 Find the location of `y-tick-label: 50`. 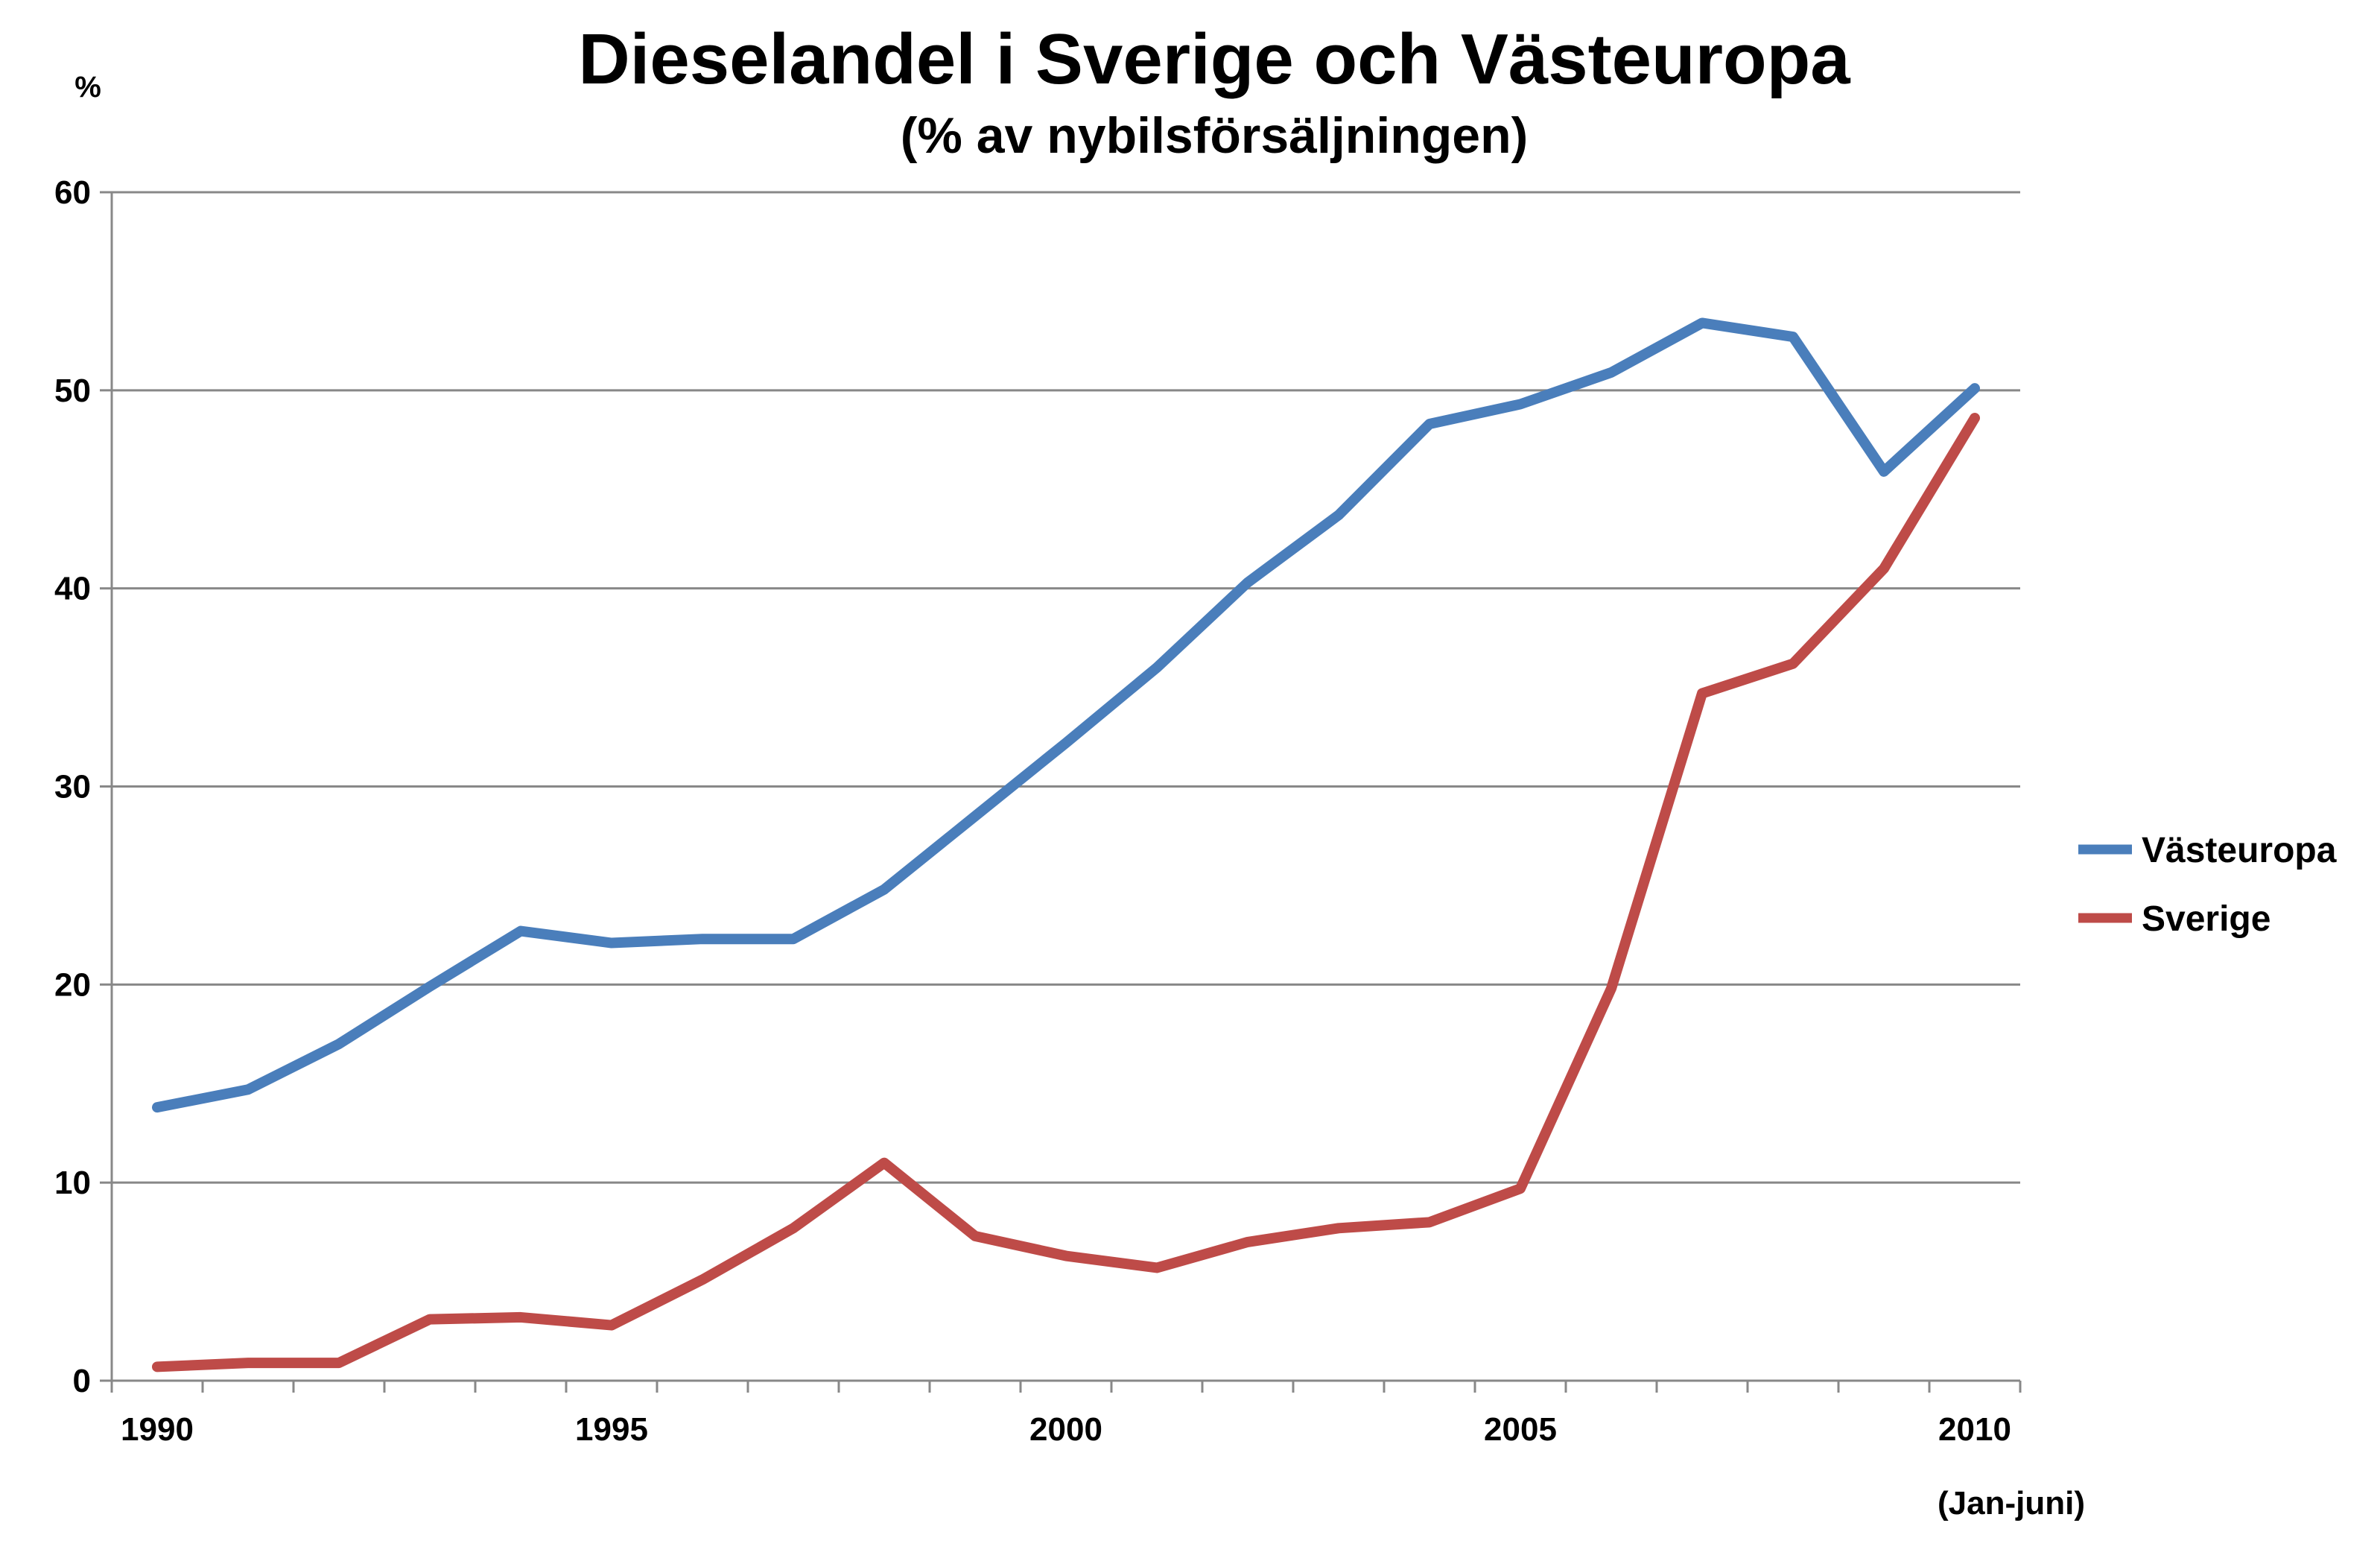

y-tick-label: 50 is located at coordinates (72, 391).